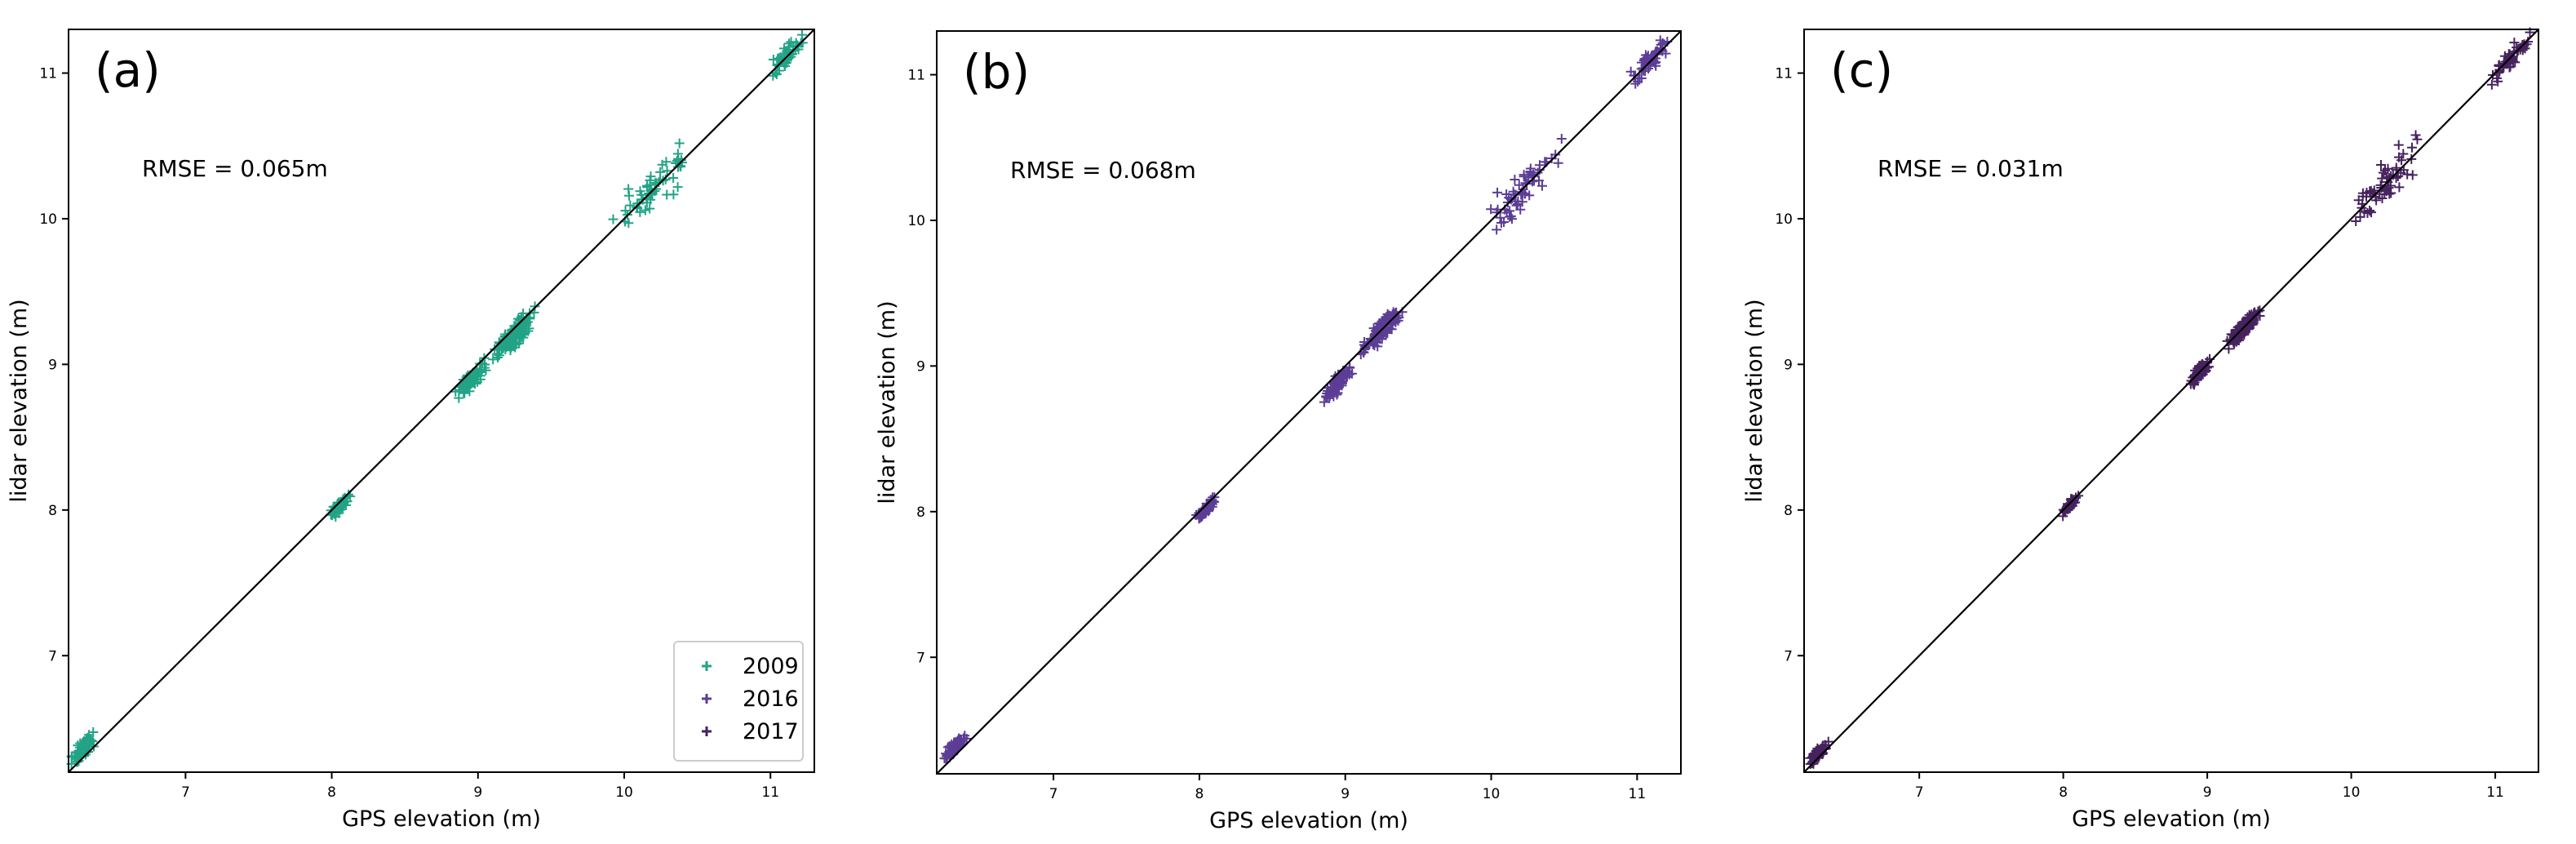  What do you see at coordinates (235, 168) in the screenshot?
I see `rmse-annotation: RMSE = 0.065m` at bounding box center [235, 168].